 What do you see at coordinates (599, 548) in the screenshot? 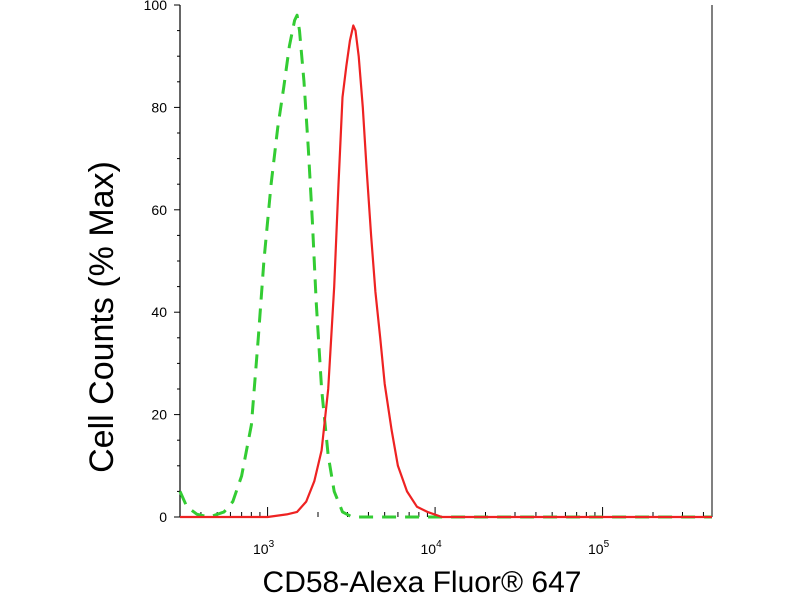
I see `x-tick-label: 10⁵` at bounding box center [599, 548].